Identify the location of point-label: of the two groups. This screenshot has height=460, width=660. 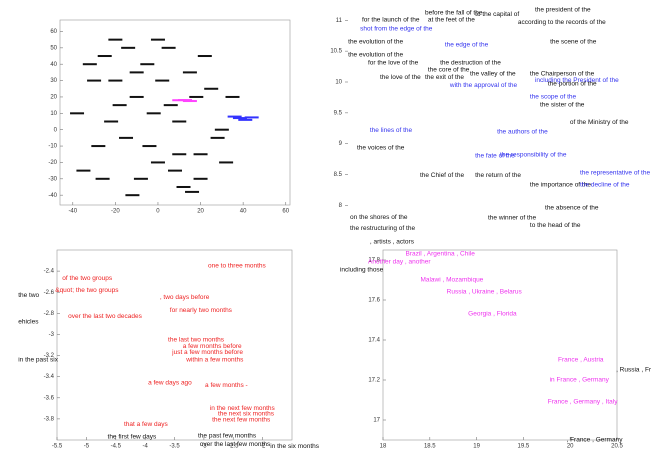
(87, 278).